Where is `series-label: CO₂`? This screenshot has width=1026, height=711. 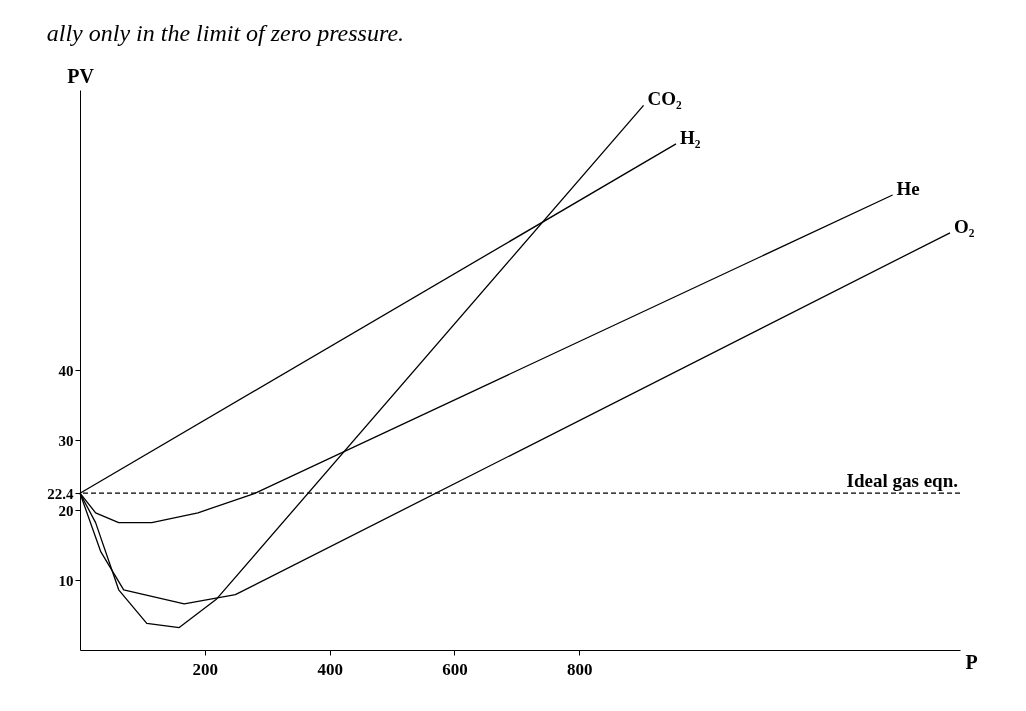
series-label: CO₂ is located at coordinates (665, 99).